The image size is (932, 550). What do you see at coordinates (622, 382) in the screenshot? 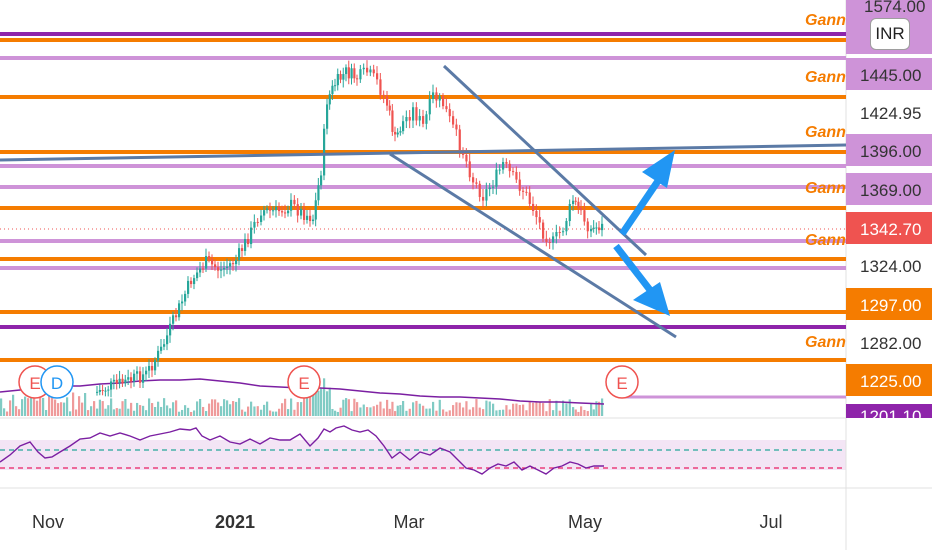
I see `event-marker-e-3: E` at bounding box center [622, 382].